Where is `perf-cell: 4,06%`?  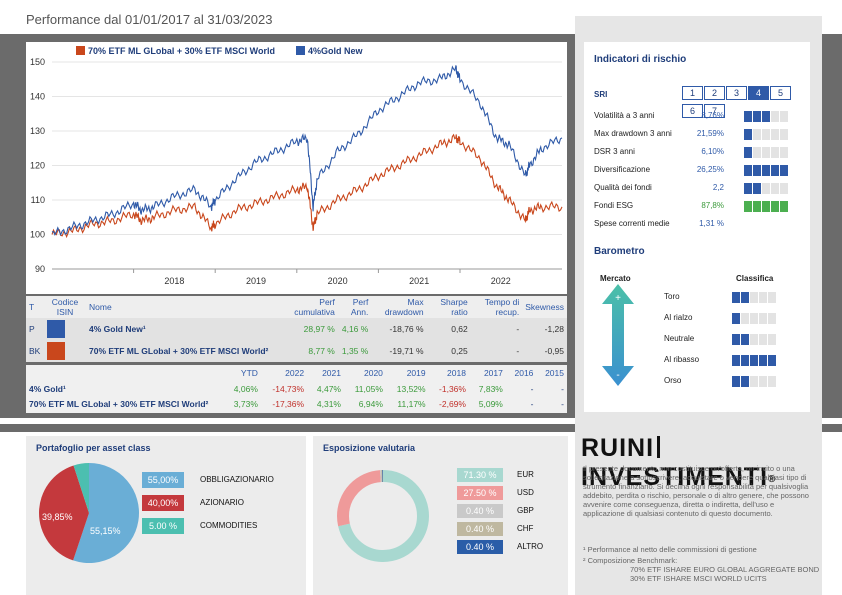
perf-cell: 4,06% is located at coordinates (245, 388).